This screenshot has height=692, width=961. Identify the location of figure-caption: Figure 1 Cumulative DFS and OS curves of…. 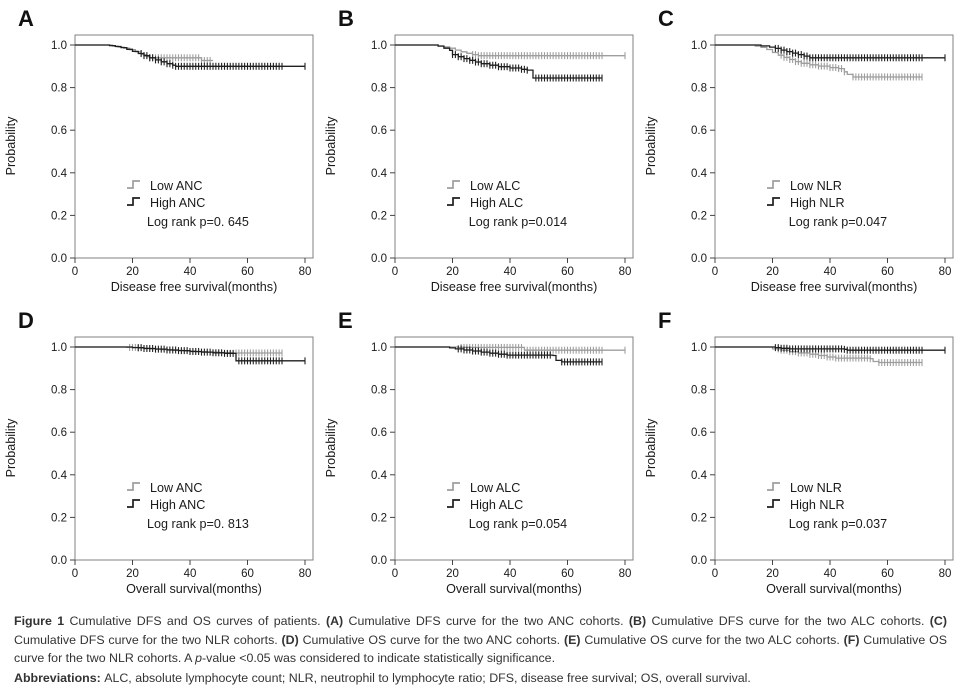
(480, 640).